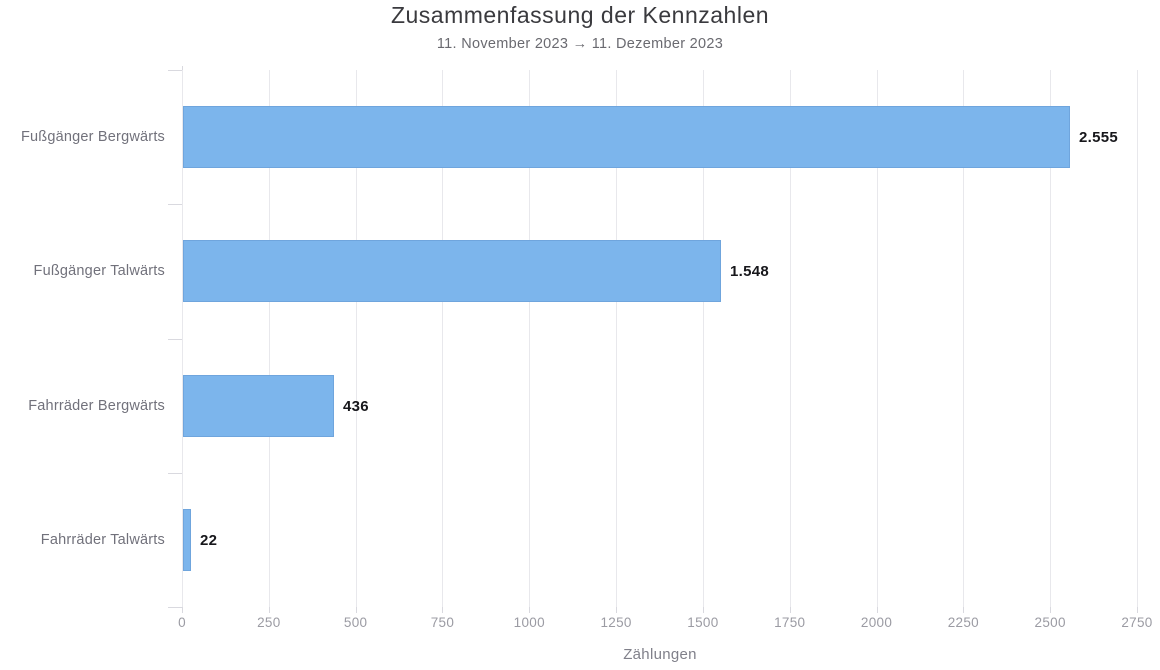  I want to click on x-tick-mark-2000, so click(877, 610).